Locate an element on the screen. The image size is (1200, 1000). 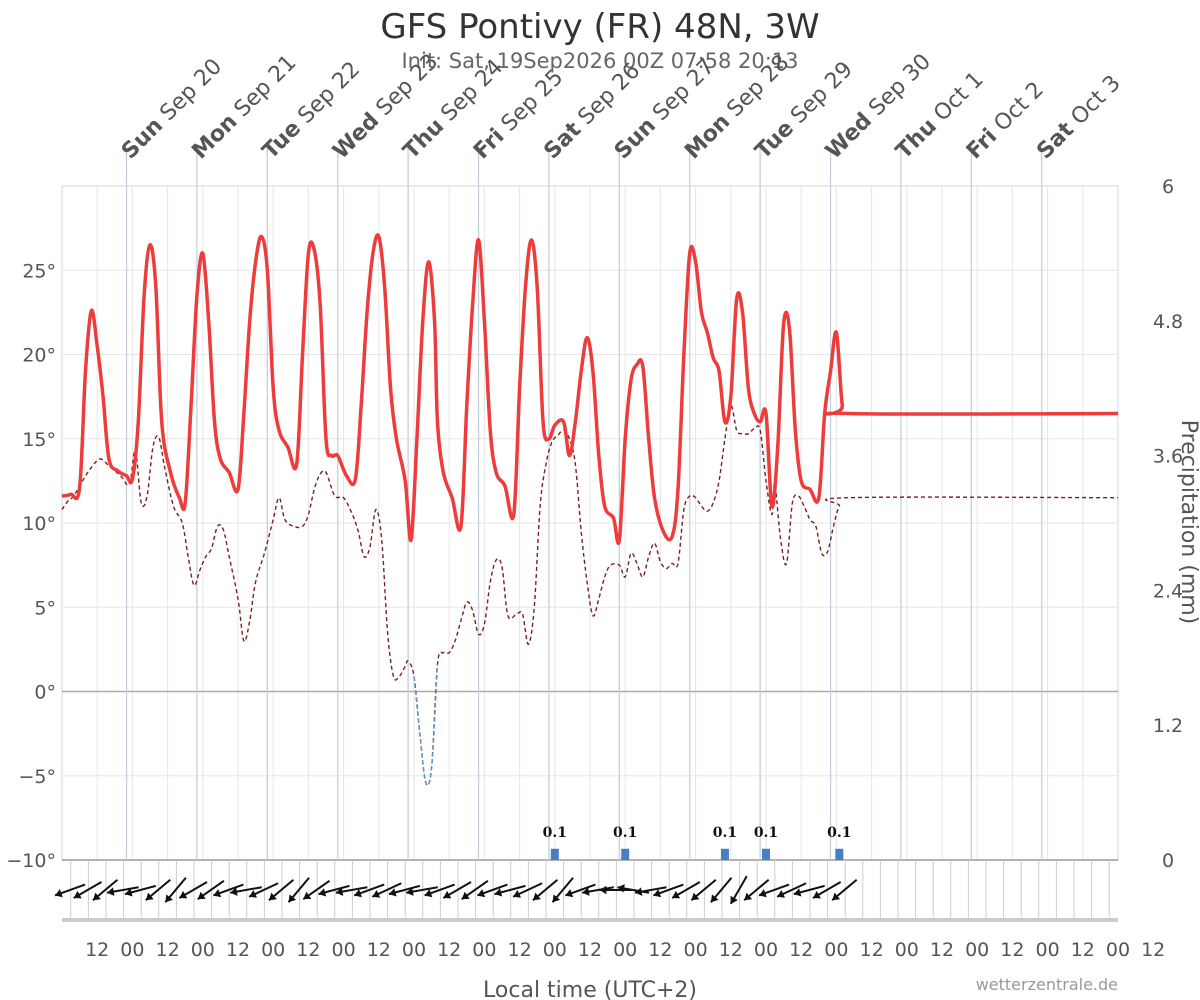
temperature-axis: −10° −5° 0° 5° 10° 15° 20° 25° is located at coordinates (31, 566).